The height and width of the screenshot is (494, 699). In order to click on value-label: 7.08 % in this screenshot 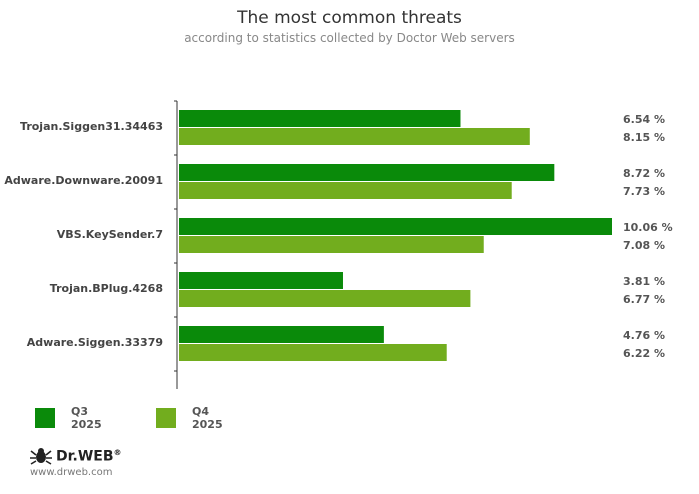, I will do `click(644, 245)`.